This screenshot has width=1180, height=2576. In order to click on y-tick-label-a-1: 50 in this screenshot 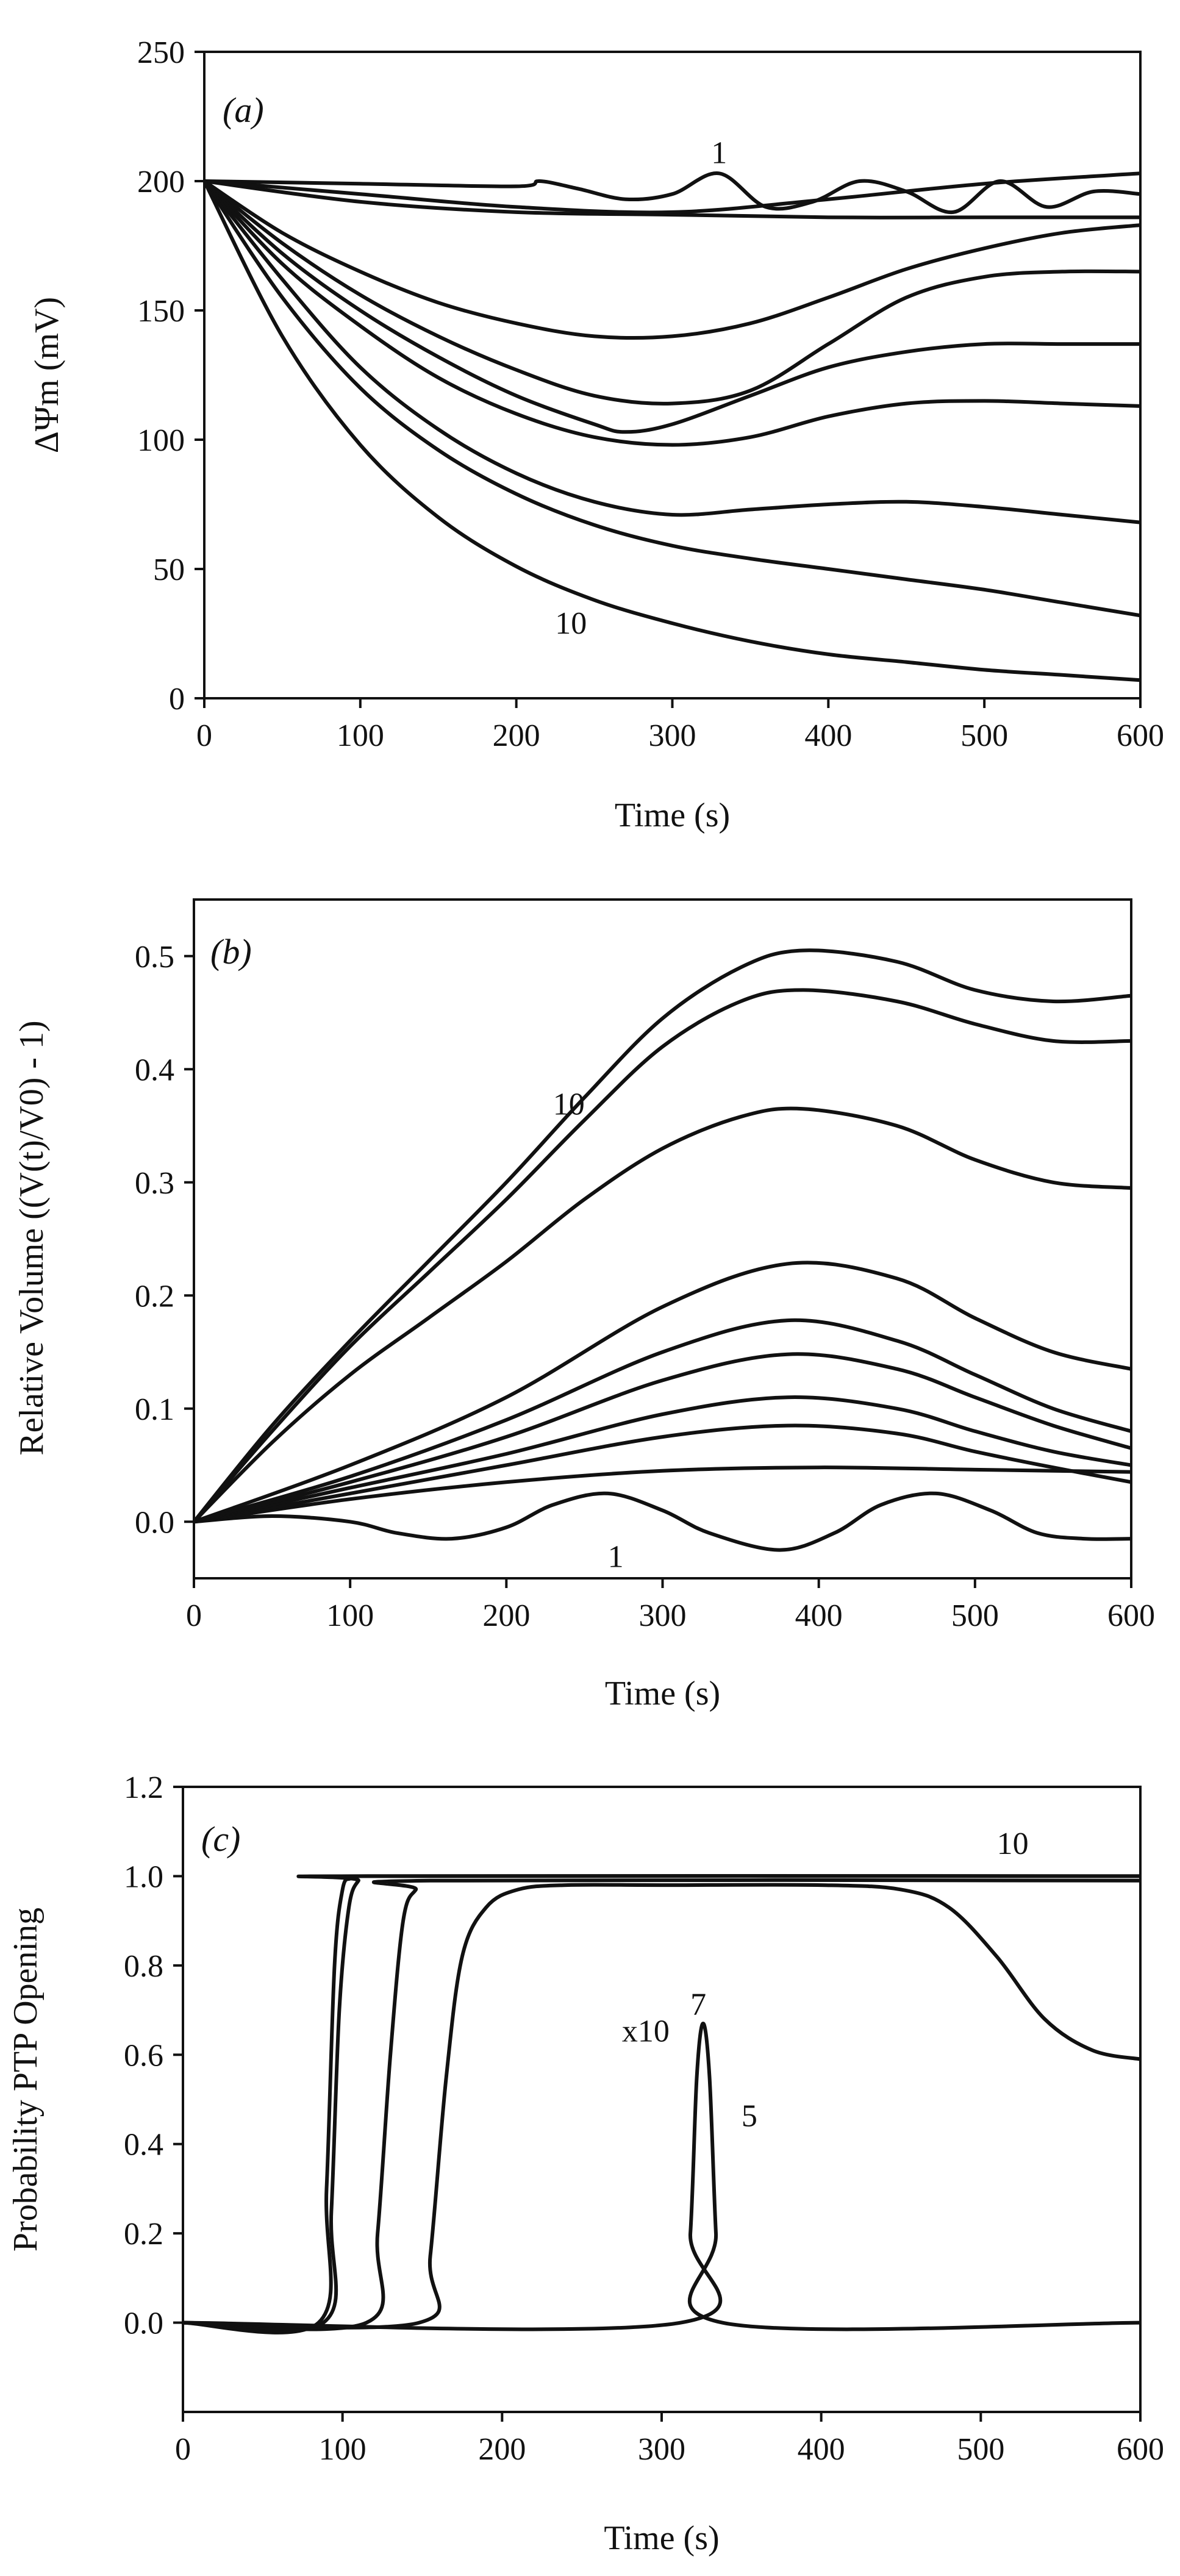, I will do `click(169, 570)`.